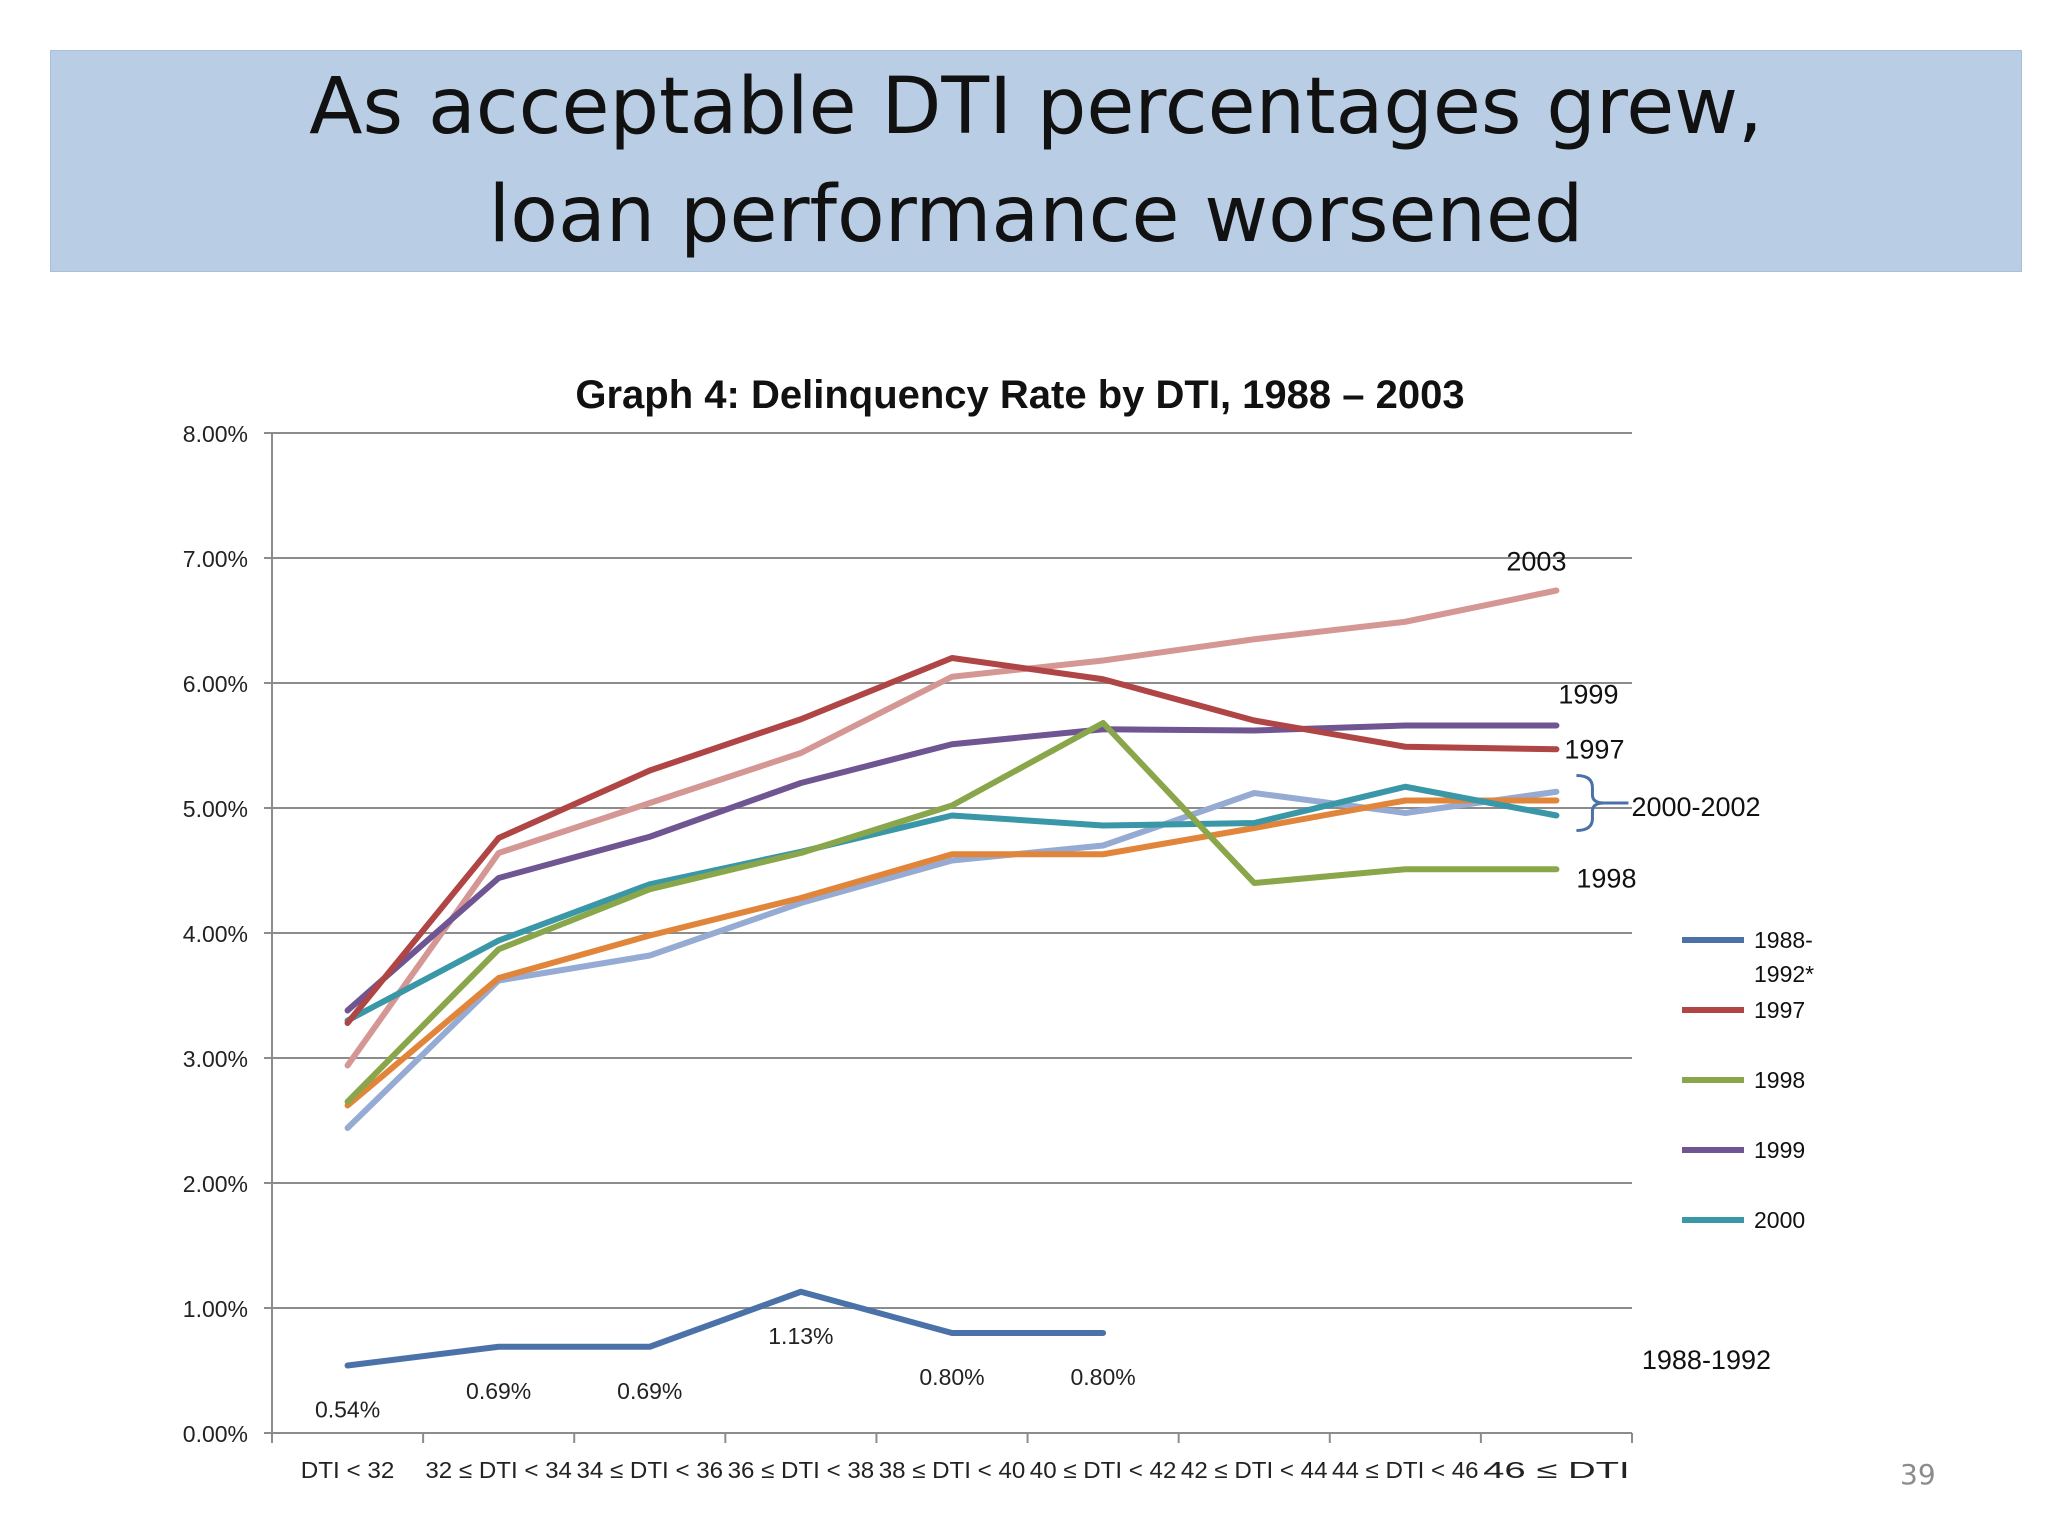 This screenshot has width=2048, height=1536. What do you see at coordinates (215, 684) in the screenshot?
I see `y-tick-label: 6.00%` at bounding box center [215, 684].